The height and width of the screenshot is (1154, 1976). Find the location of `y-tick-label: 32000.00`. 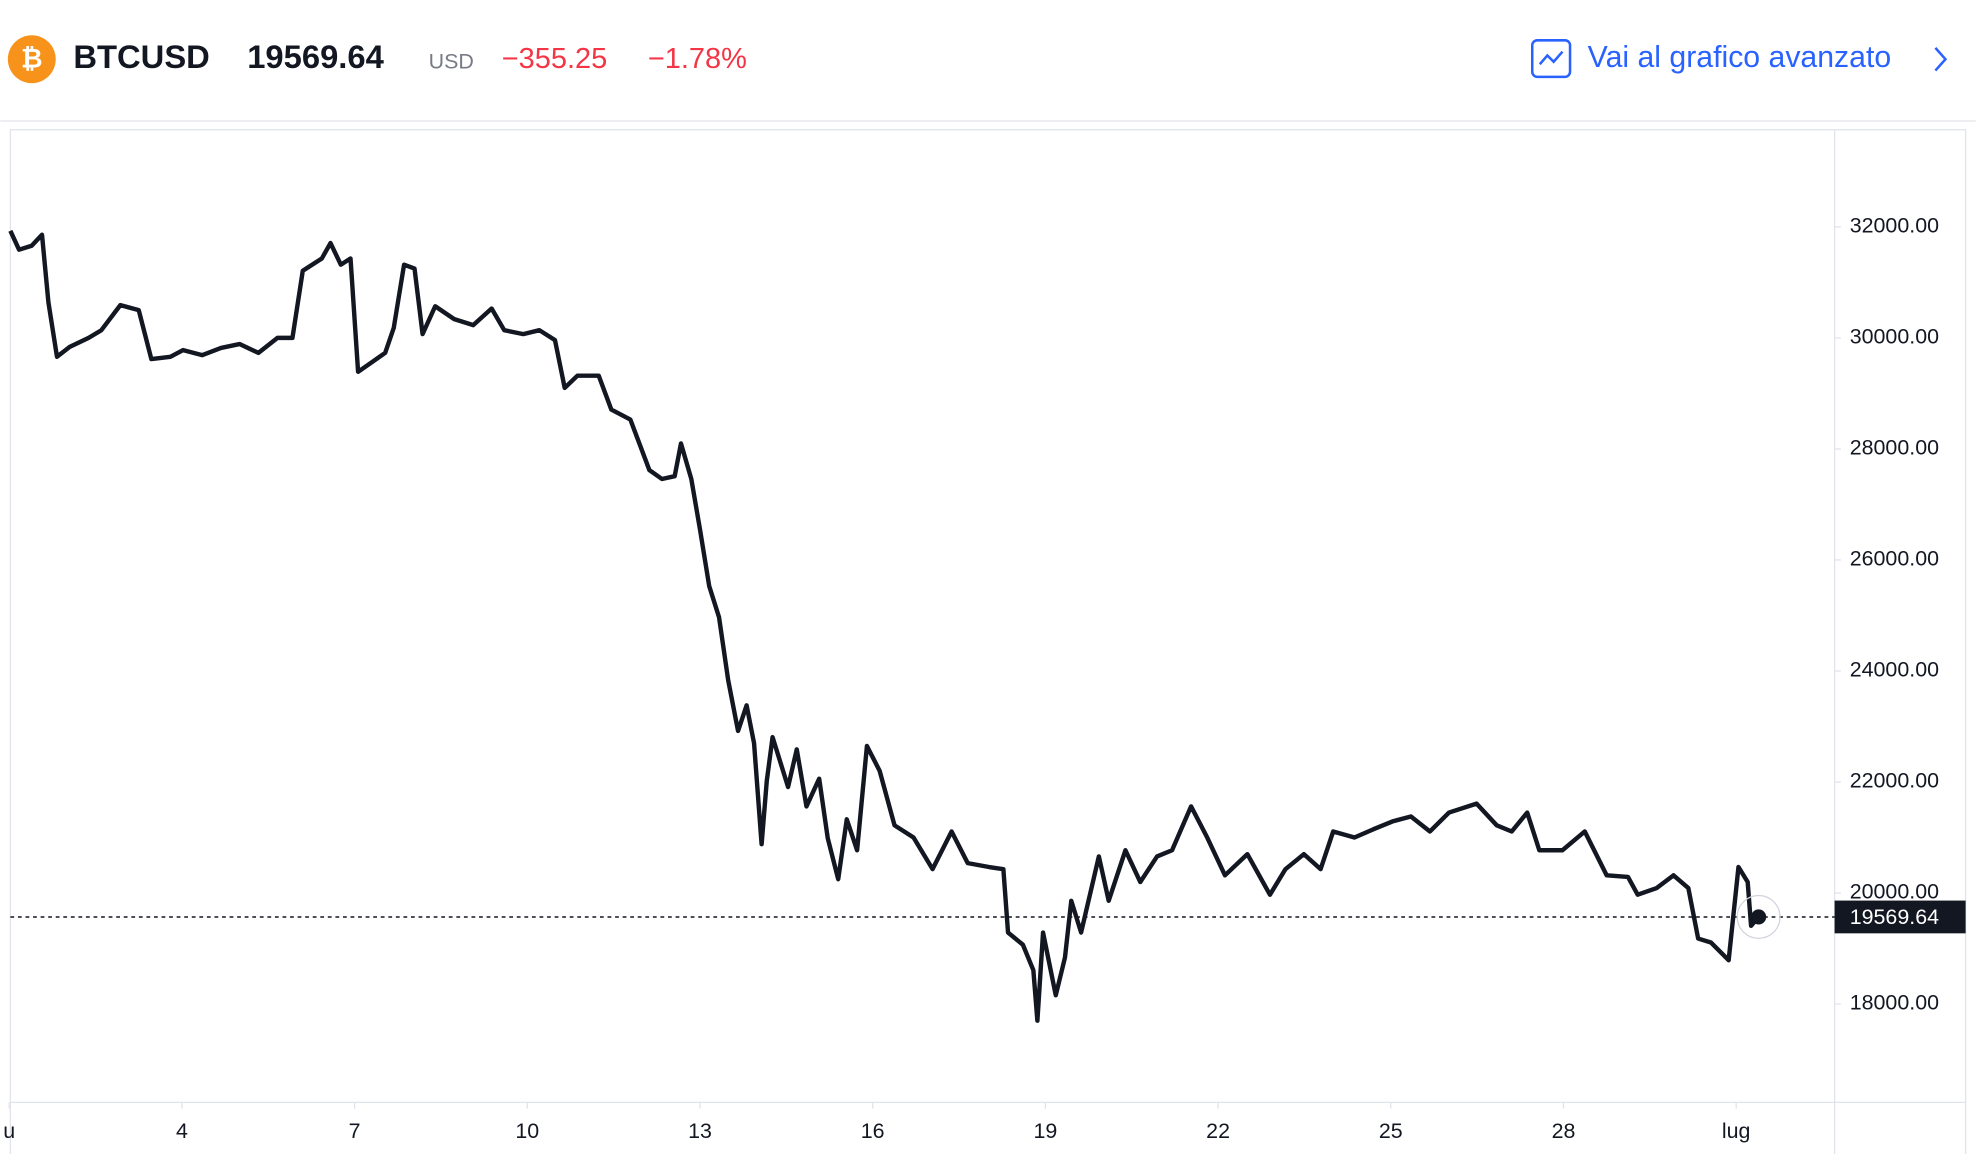

y-tick-label: 32000.00 is located at coordinates (1894, 226).